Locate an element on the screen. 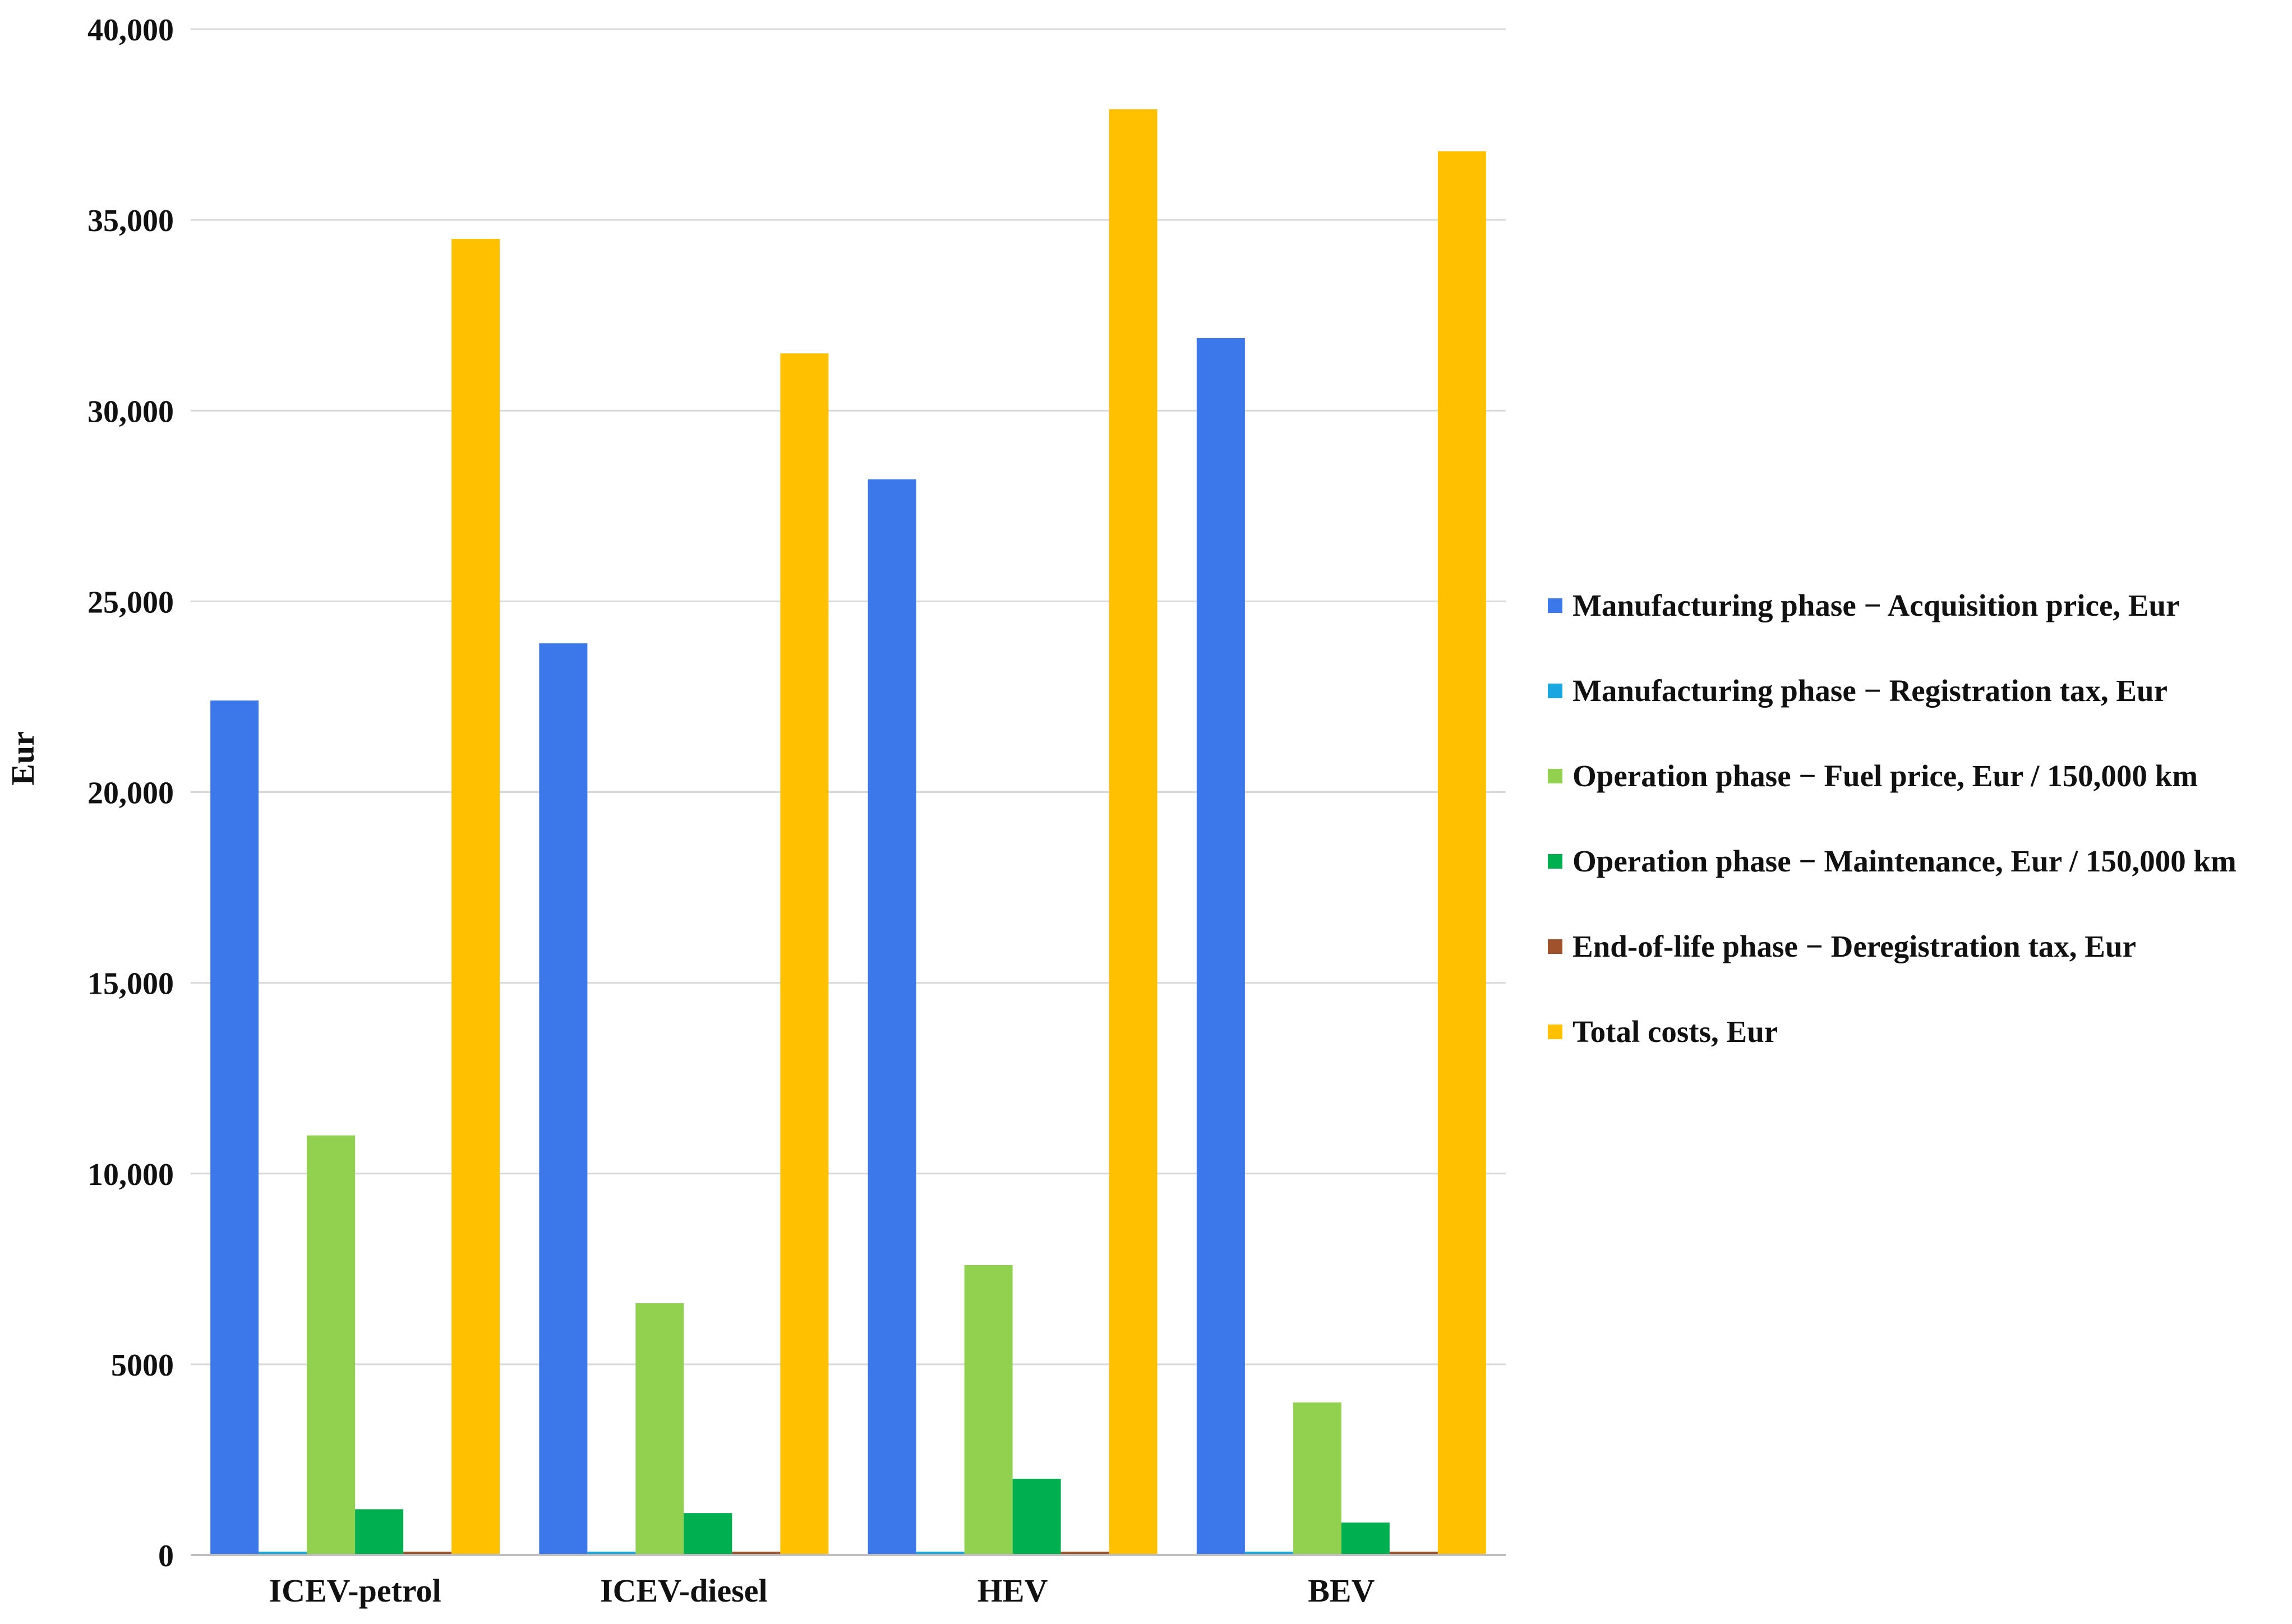 The image size is (2292, 1624). y-tick-label: 20,000 is located at coordinates (130, 793).